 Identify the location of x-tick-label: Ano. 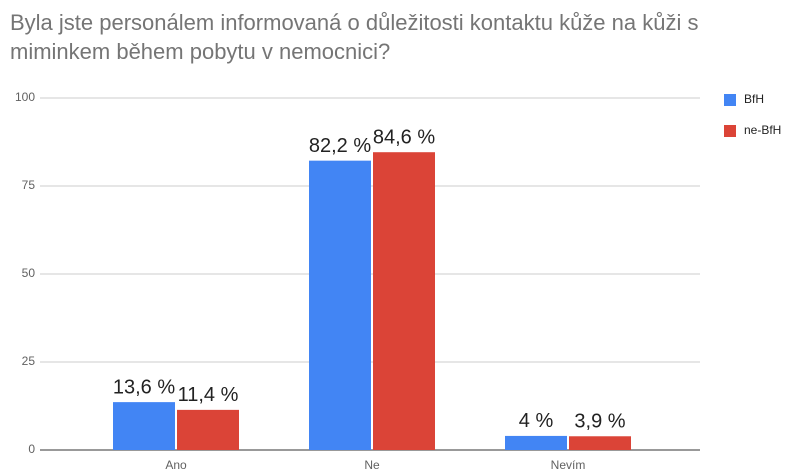
(176, 465).